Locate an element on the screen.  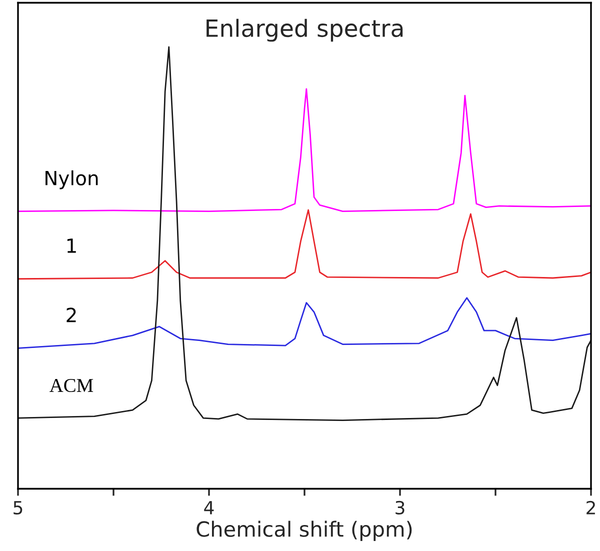
series-label: 1 is located at coordinates (71, 245).